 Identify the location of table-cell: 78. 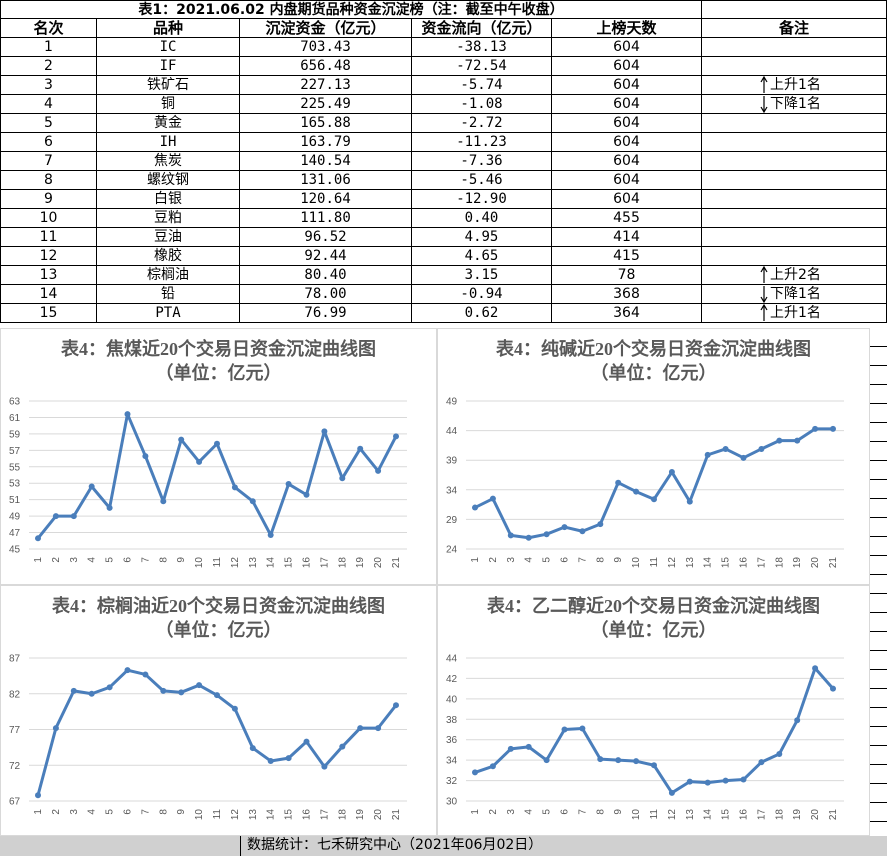
(627, 275).